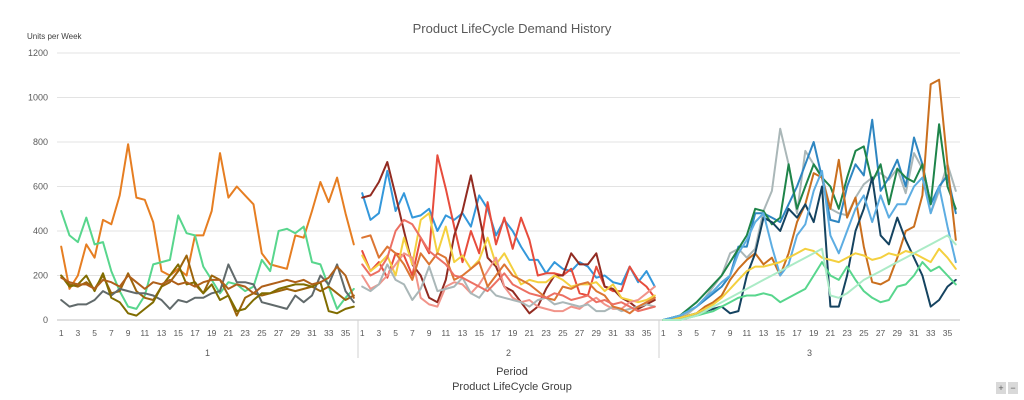 The image size is (1024, 400). I want to click on y-axis-title: Units per Week, so click(54, 36).